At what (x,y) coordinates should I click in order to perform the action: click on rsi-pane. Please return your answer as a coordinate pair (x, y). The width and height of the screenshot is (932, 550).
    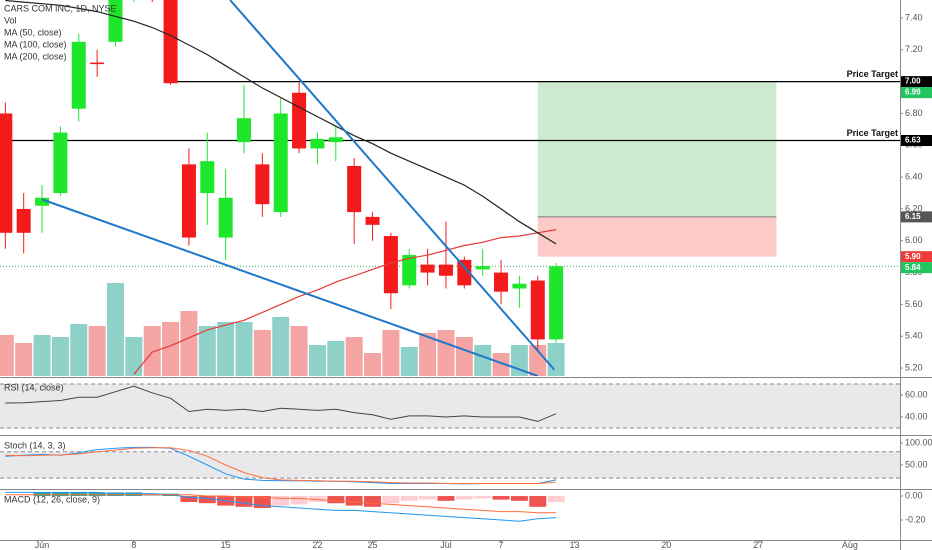
    Looking at the image, I should click on (450, 406).